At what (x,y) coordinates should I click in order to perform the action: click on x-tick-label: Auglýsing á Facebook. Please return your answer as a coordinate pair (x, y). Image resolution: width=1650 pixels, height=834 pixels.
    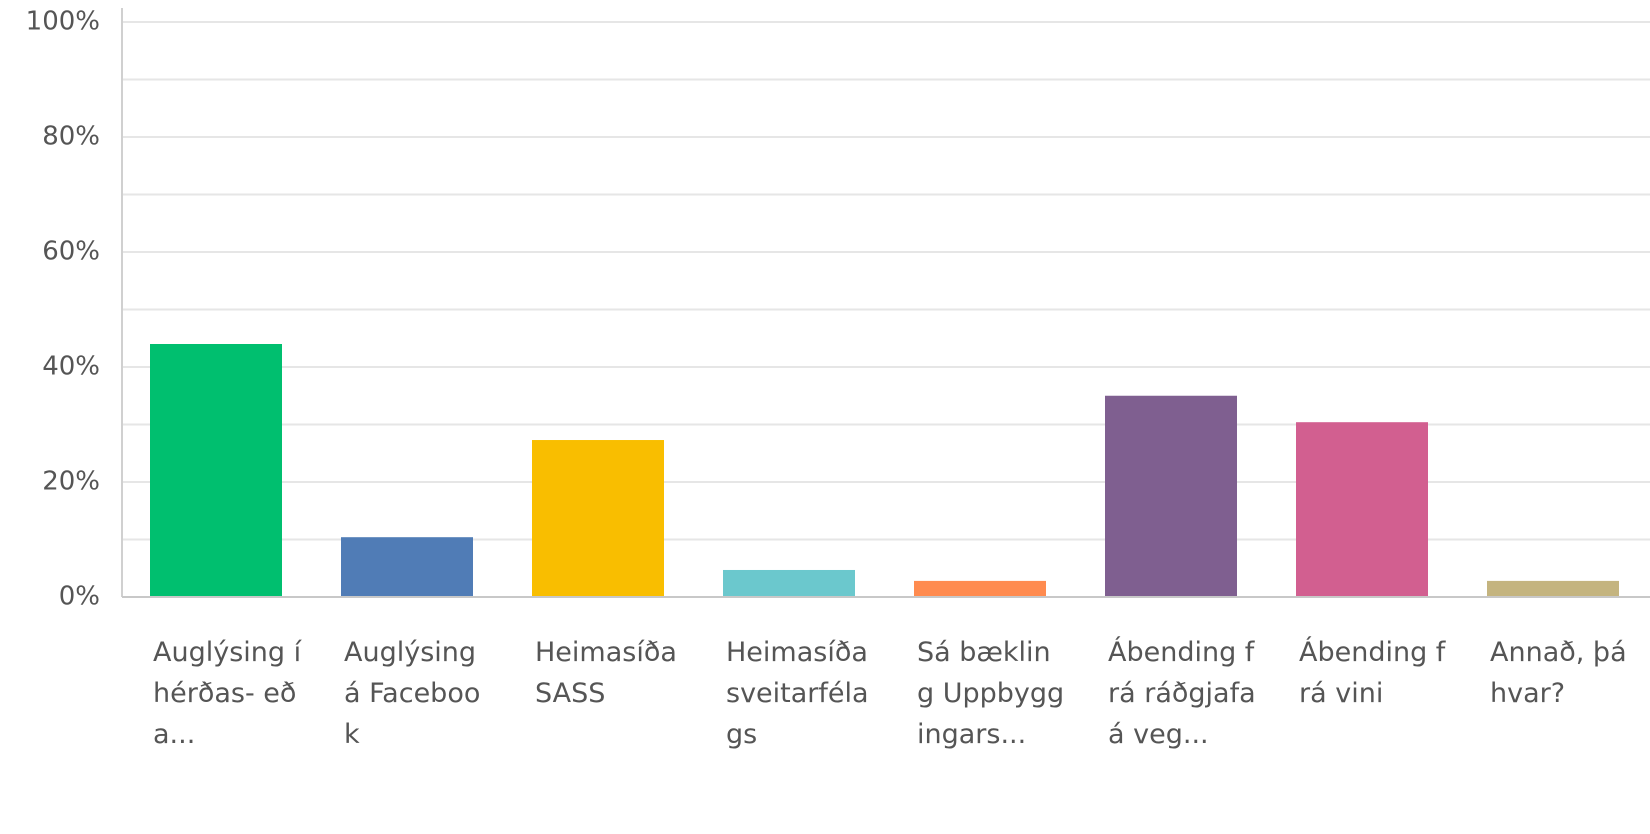
    Looking at the image, I should click on (412, 693).